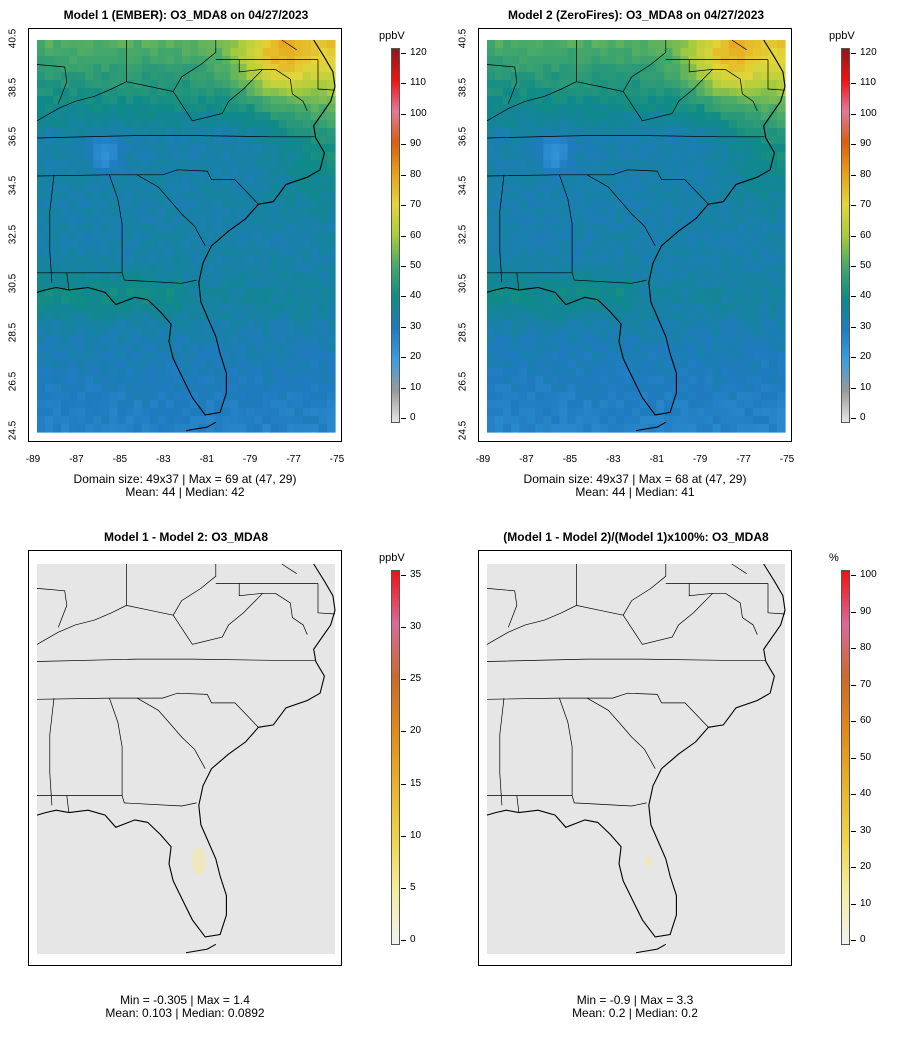 The image size is (900, 1045). What do you see at coordinates (613, 459) in the screenshot?
I see `x-tick-label: -83` at bounding box center [613, 459].